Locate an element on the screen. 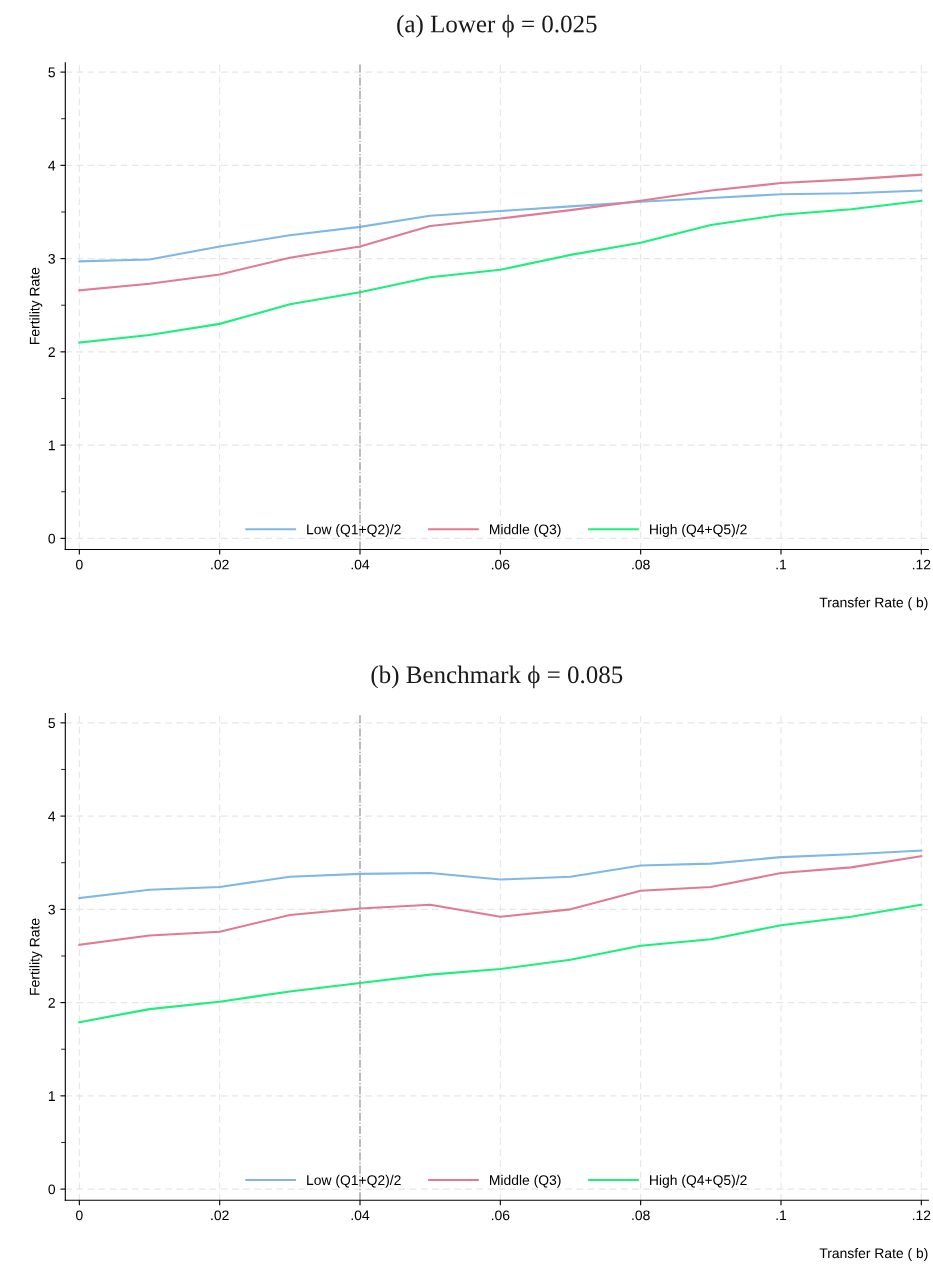  chart-title: (b) Benchmark ϕ = 0.085 is located at coordinates (497, 677).